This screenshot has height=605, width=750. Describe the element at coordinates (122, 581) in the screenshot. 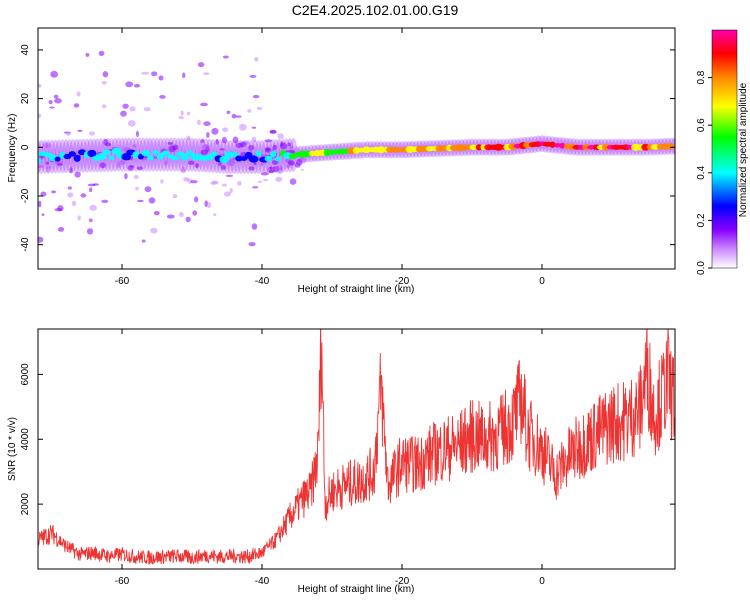

I see `snr-x-tick-label: -60` at that location.